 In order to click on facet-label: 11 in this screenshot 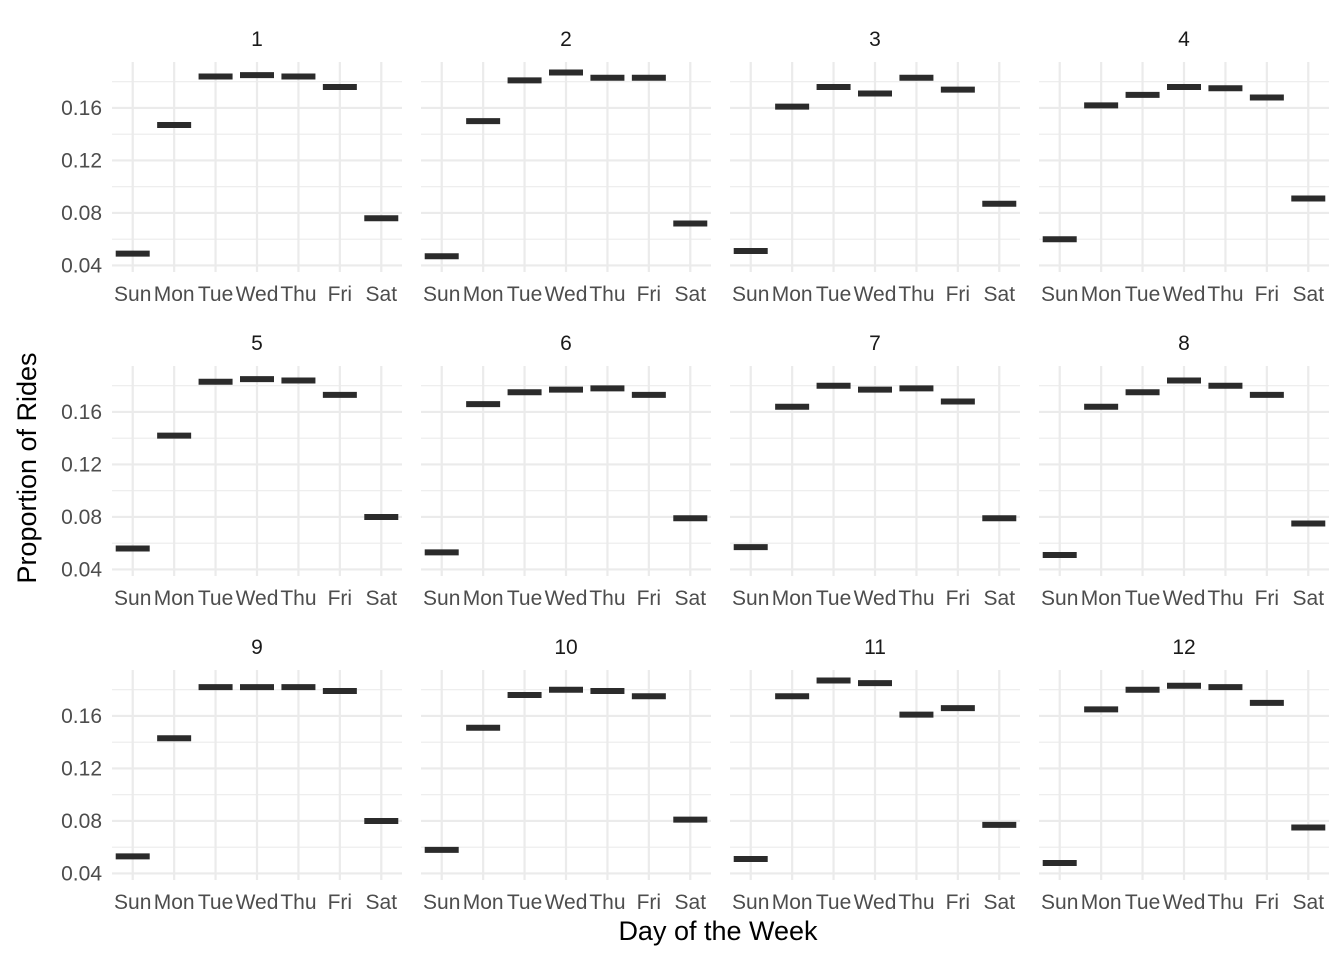, I will do `click(875, 647)`.